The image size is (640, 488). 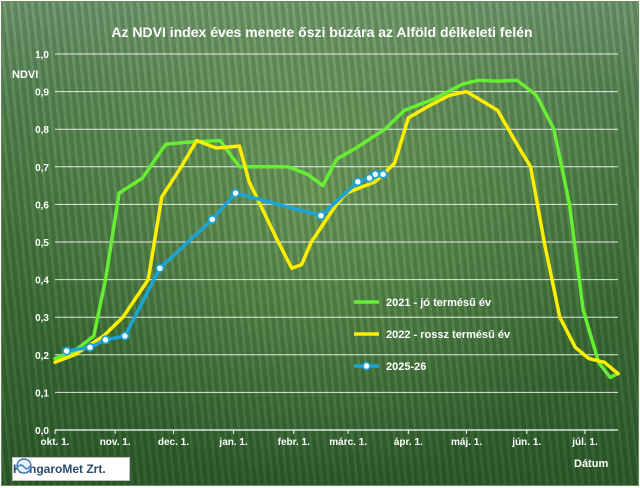 I want to click on y-tick-label: 0,9, so click(x=42, y=93).